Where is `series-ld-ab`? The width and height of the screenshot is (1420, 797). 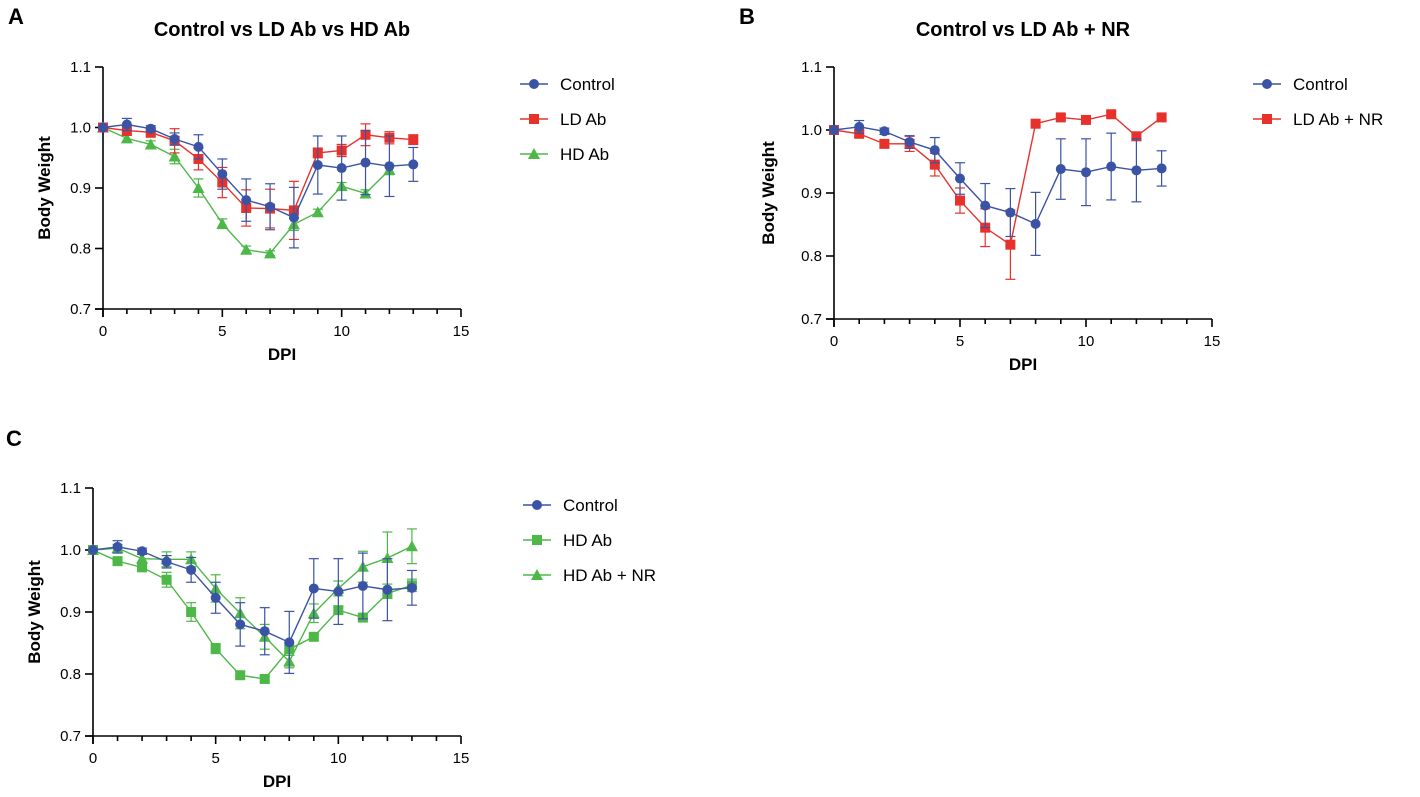
series-ld-ab is located at coordinates (258, 181).